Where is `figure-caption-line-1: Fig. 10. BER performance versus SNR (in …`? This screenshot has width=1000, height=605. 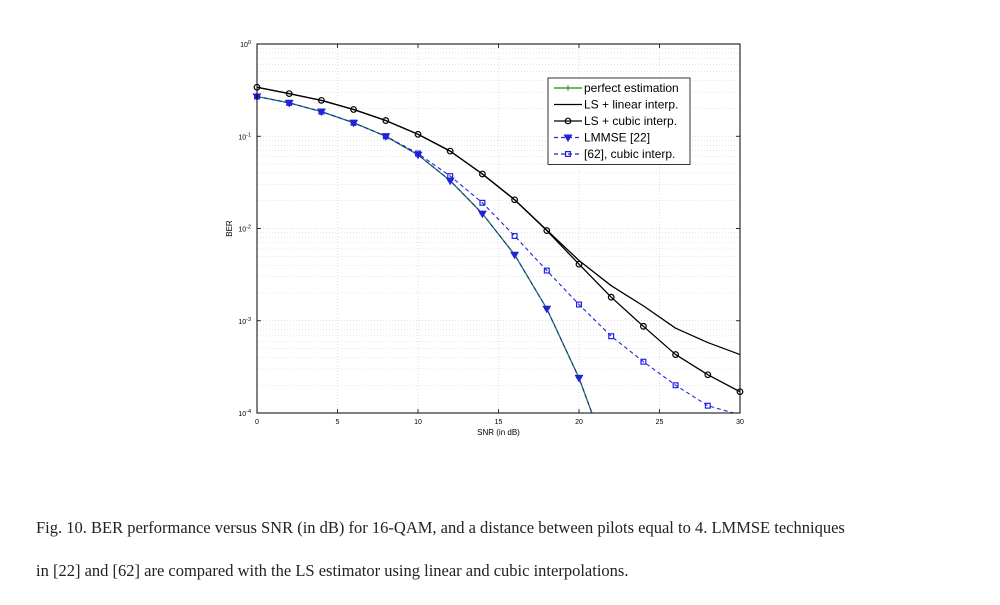 figure-caption-line-1: Fig. 10. BER performance versus SNR (in … is located at coordinates (440, 527).